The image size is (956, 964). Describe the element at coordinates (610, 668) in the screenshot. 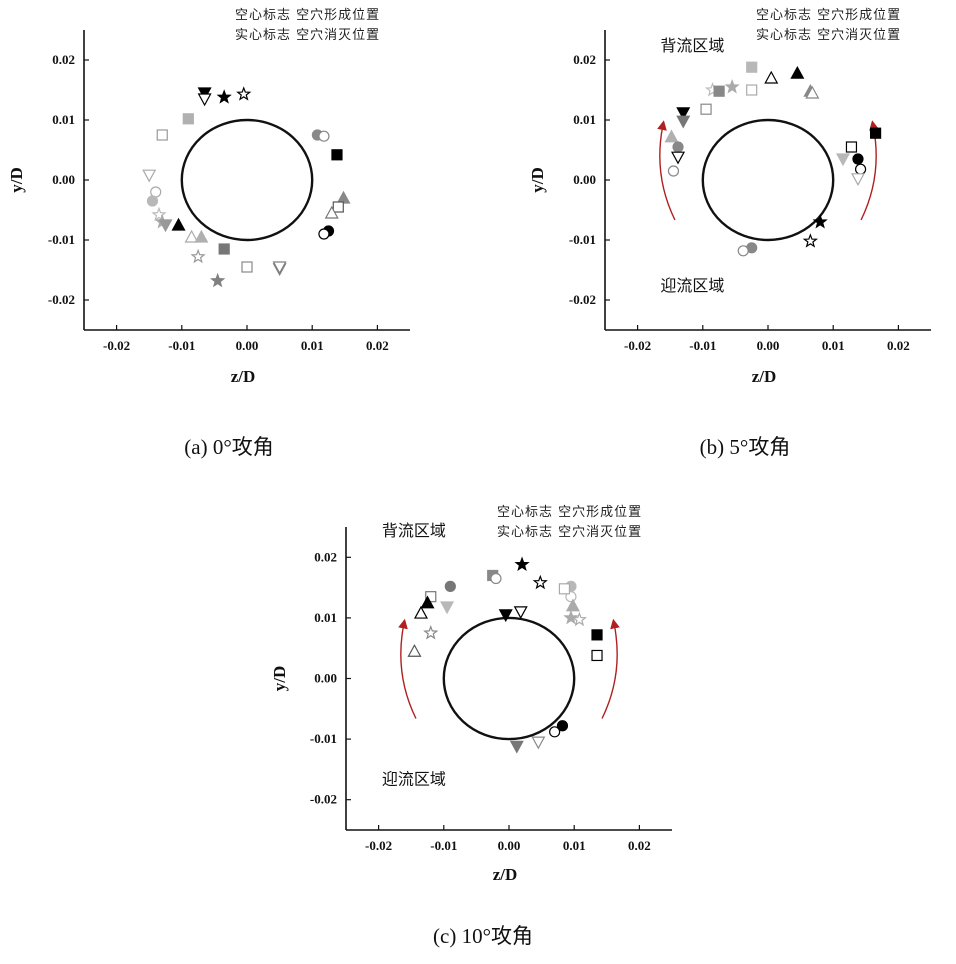

I see `flow-arrow-right` at that location.